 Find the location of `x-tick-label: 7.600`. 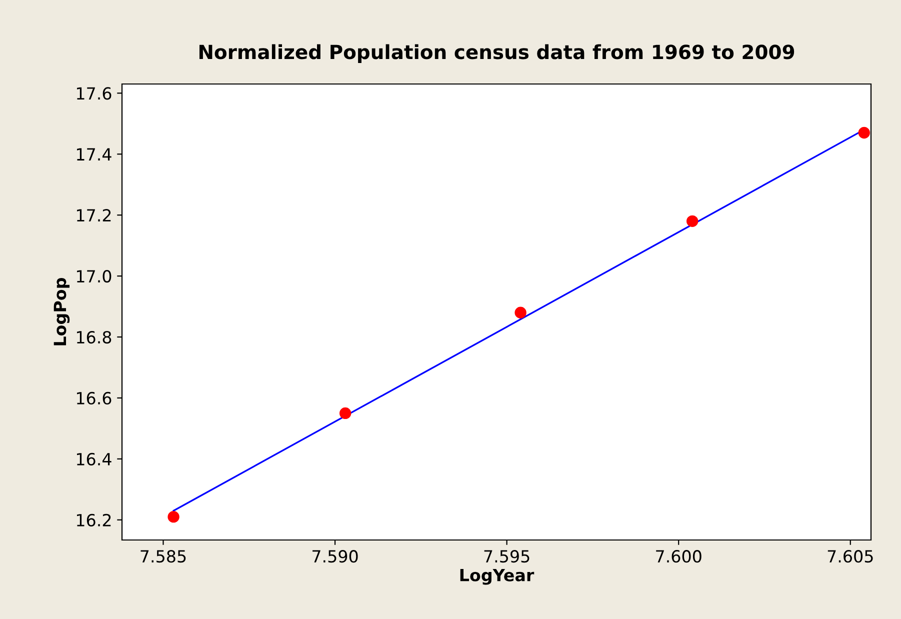

x-tick-label: 7.600 is located at coordinates (679, 556).